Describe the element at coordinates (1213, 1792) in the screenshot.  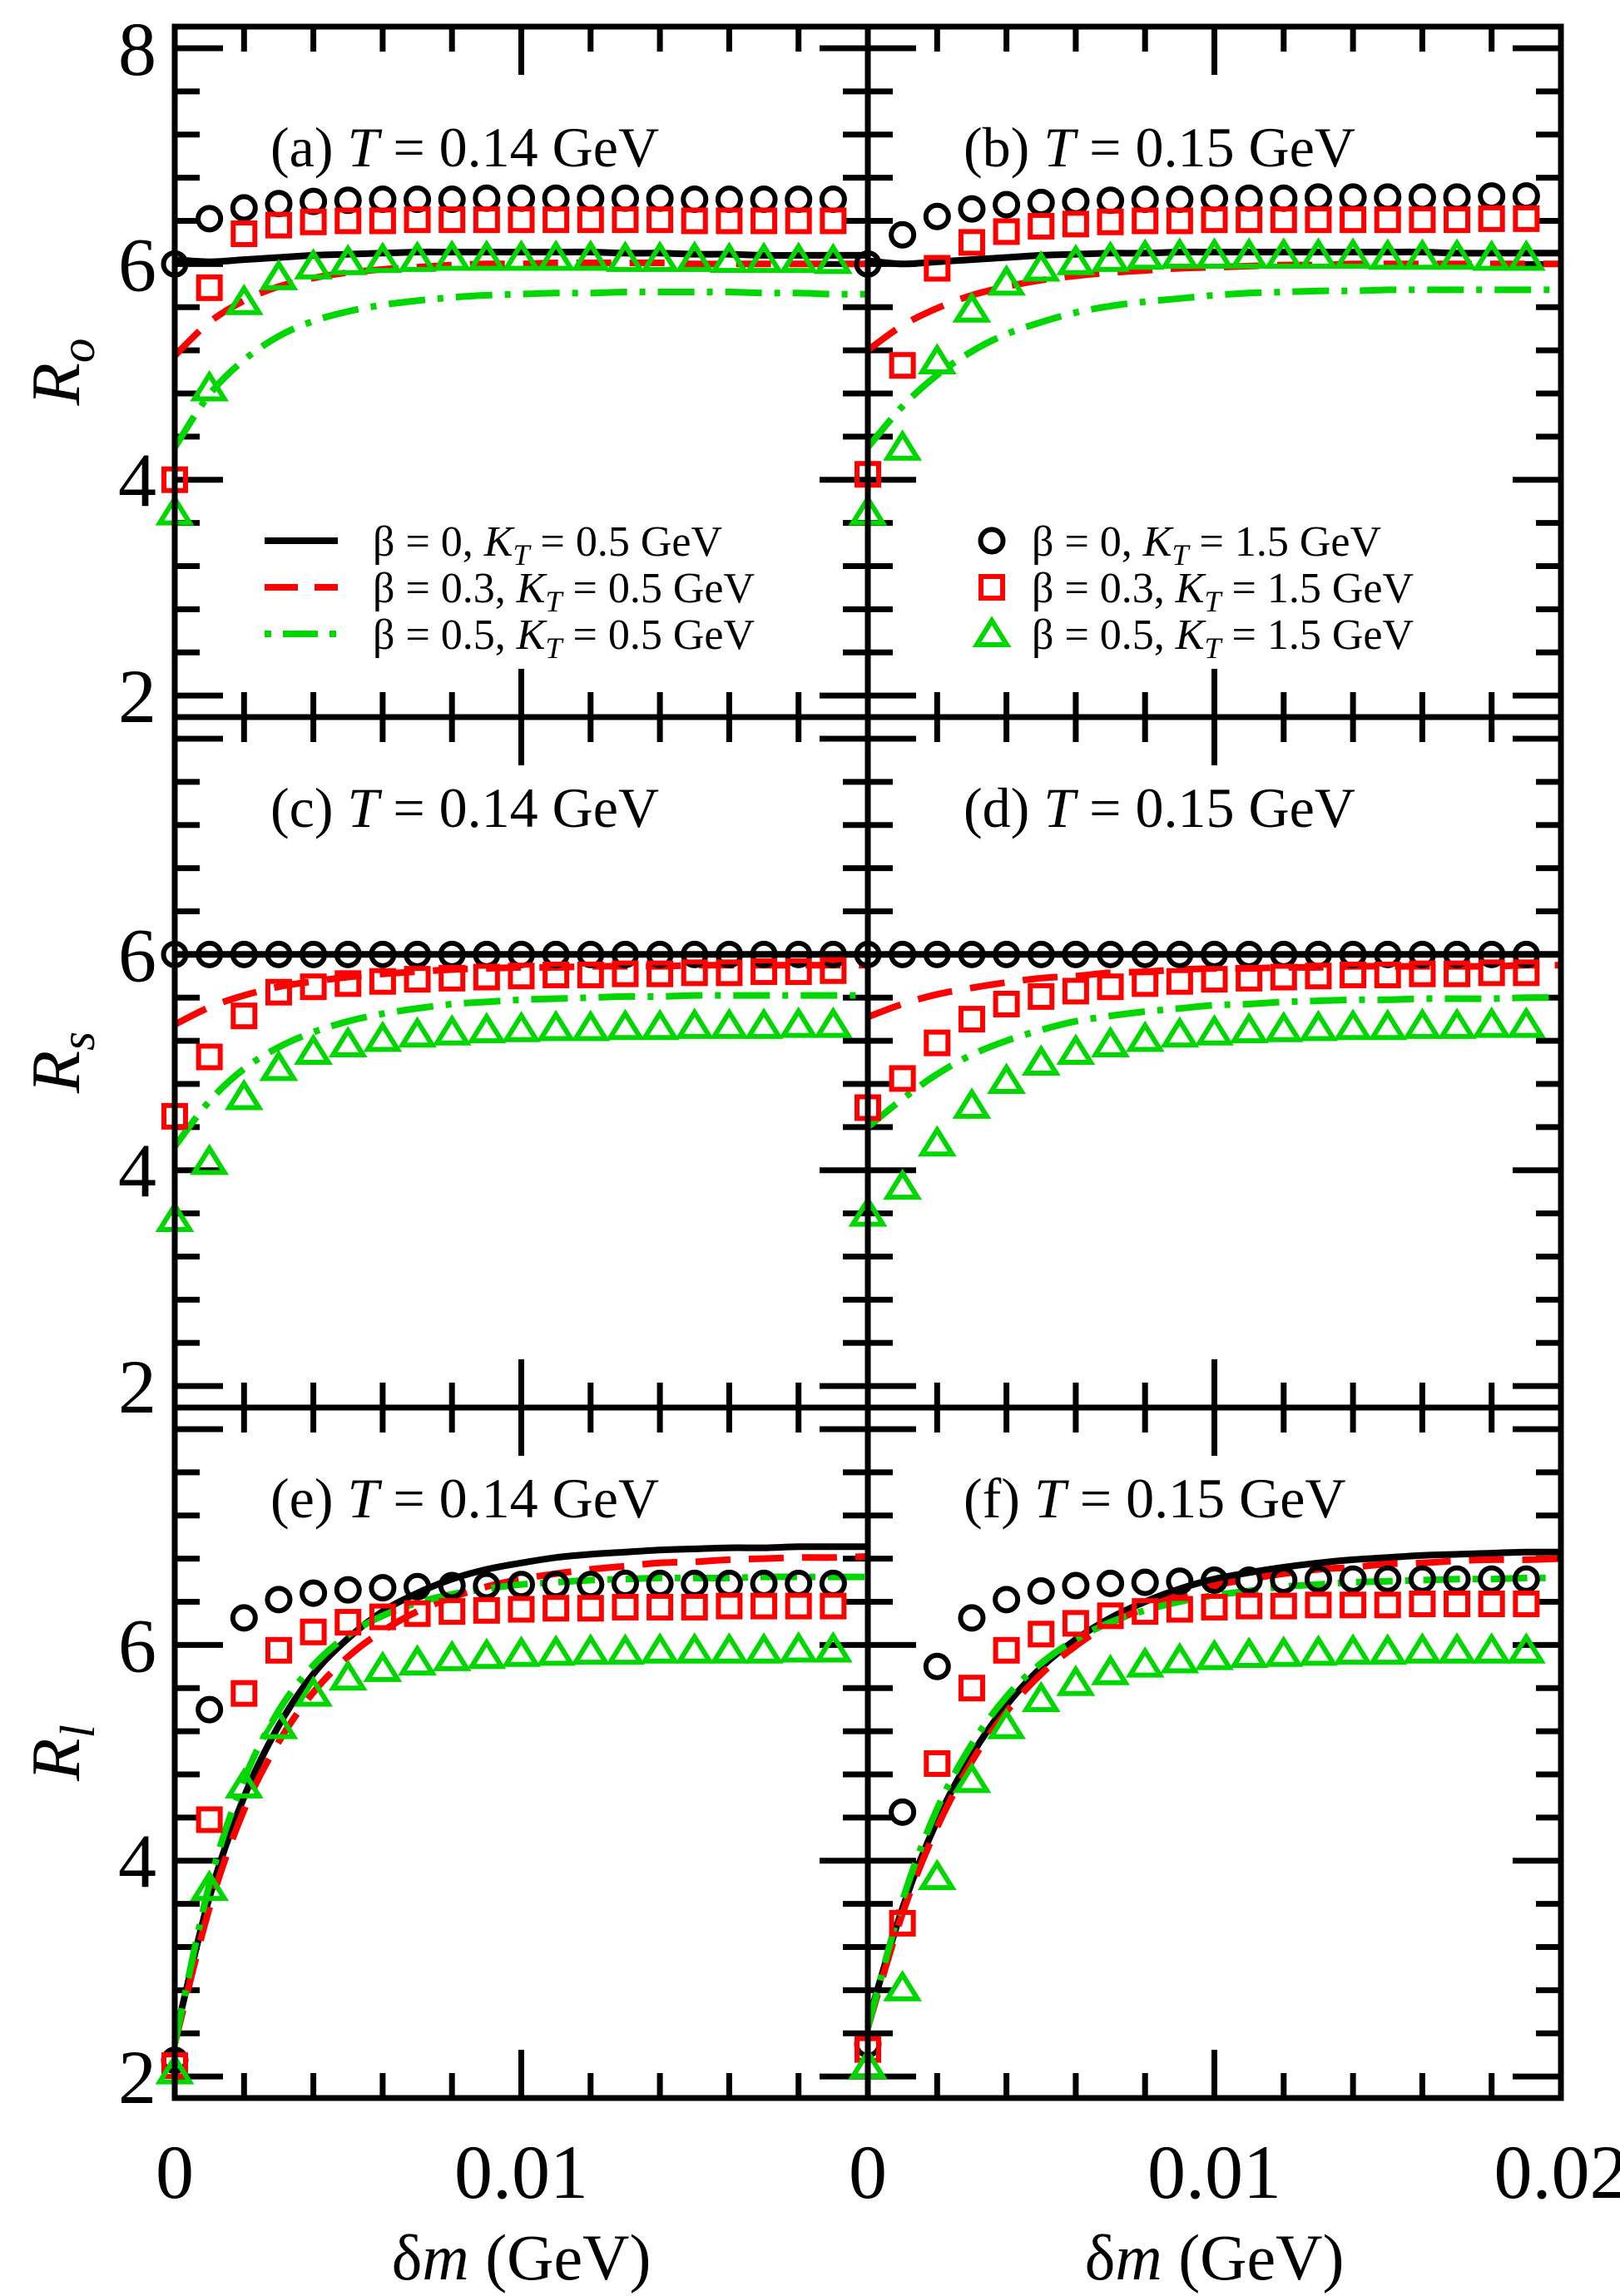
I see `panel-f-line-beta03-KT05` at that location.